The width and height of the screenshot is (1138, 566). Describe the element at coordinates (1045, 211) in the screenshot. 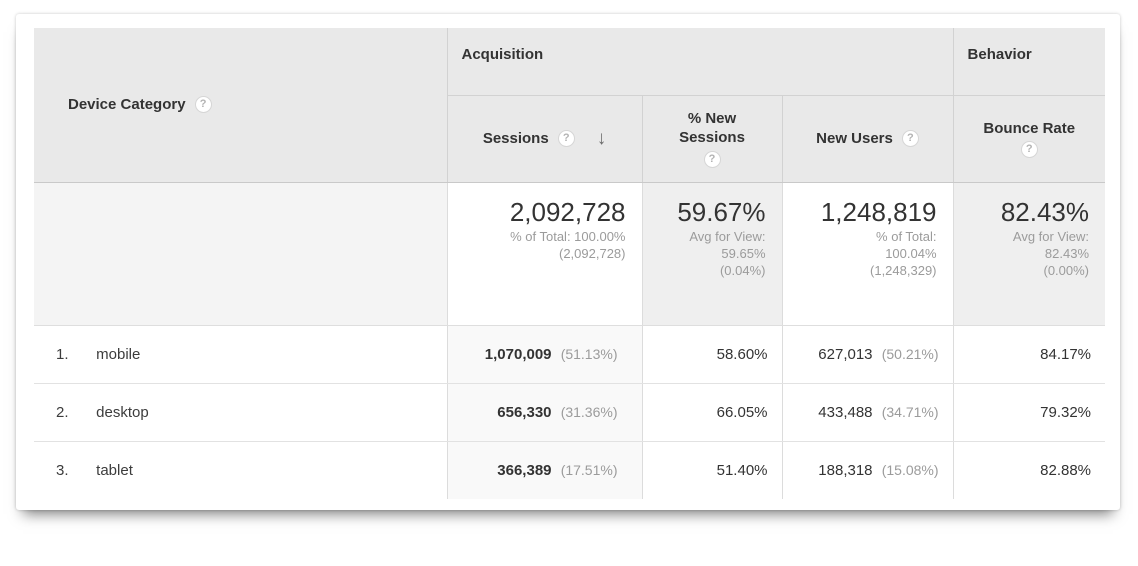

I see `total-bounce-rate-value: 82.43%` at that location.